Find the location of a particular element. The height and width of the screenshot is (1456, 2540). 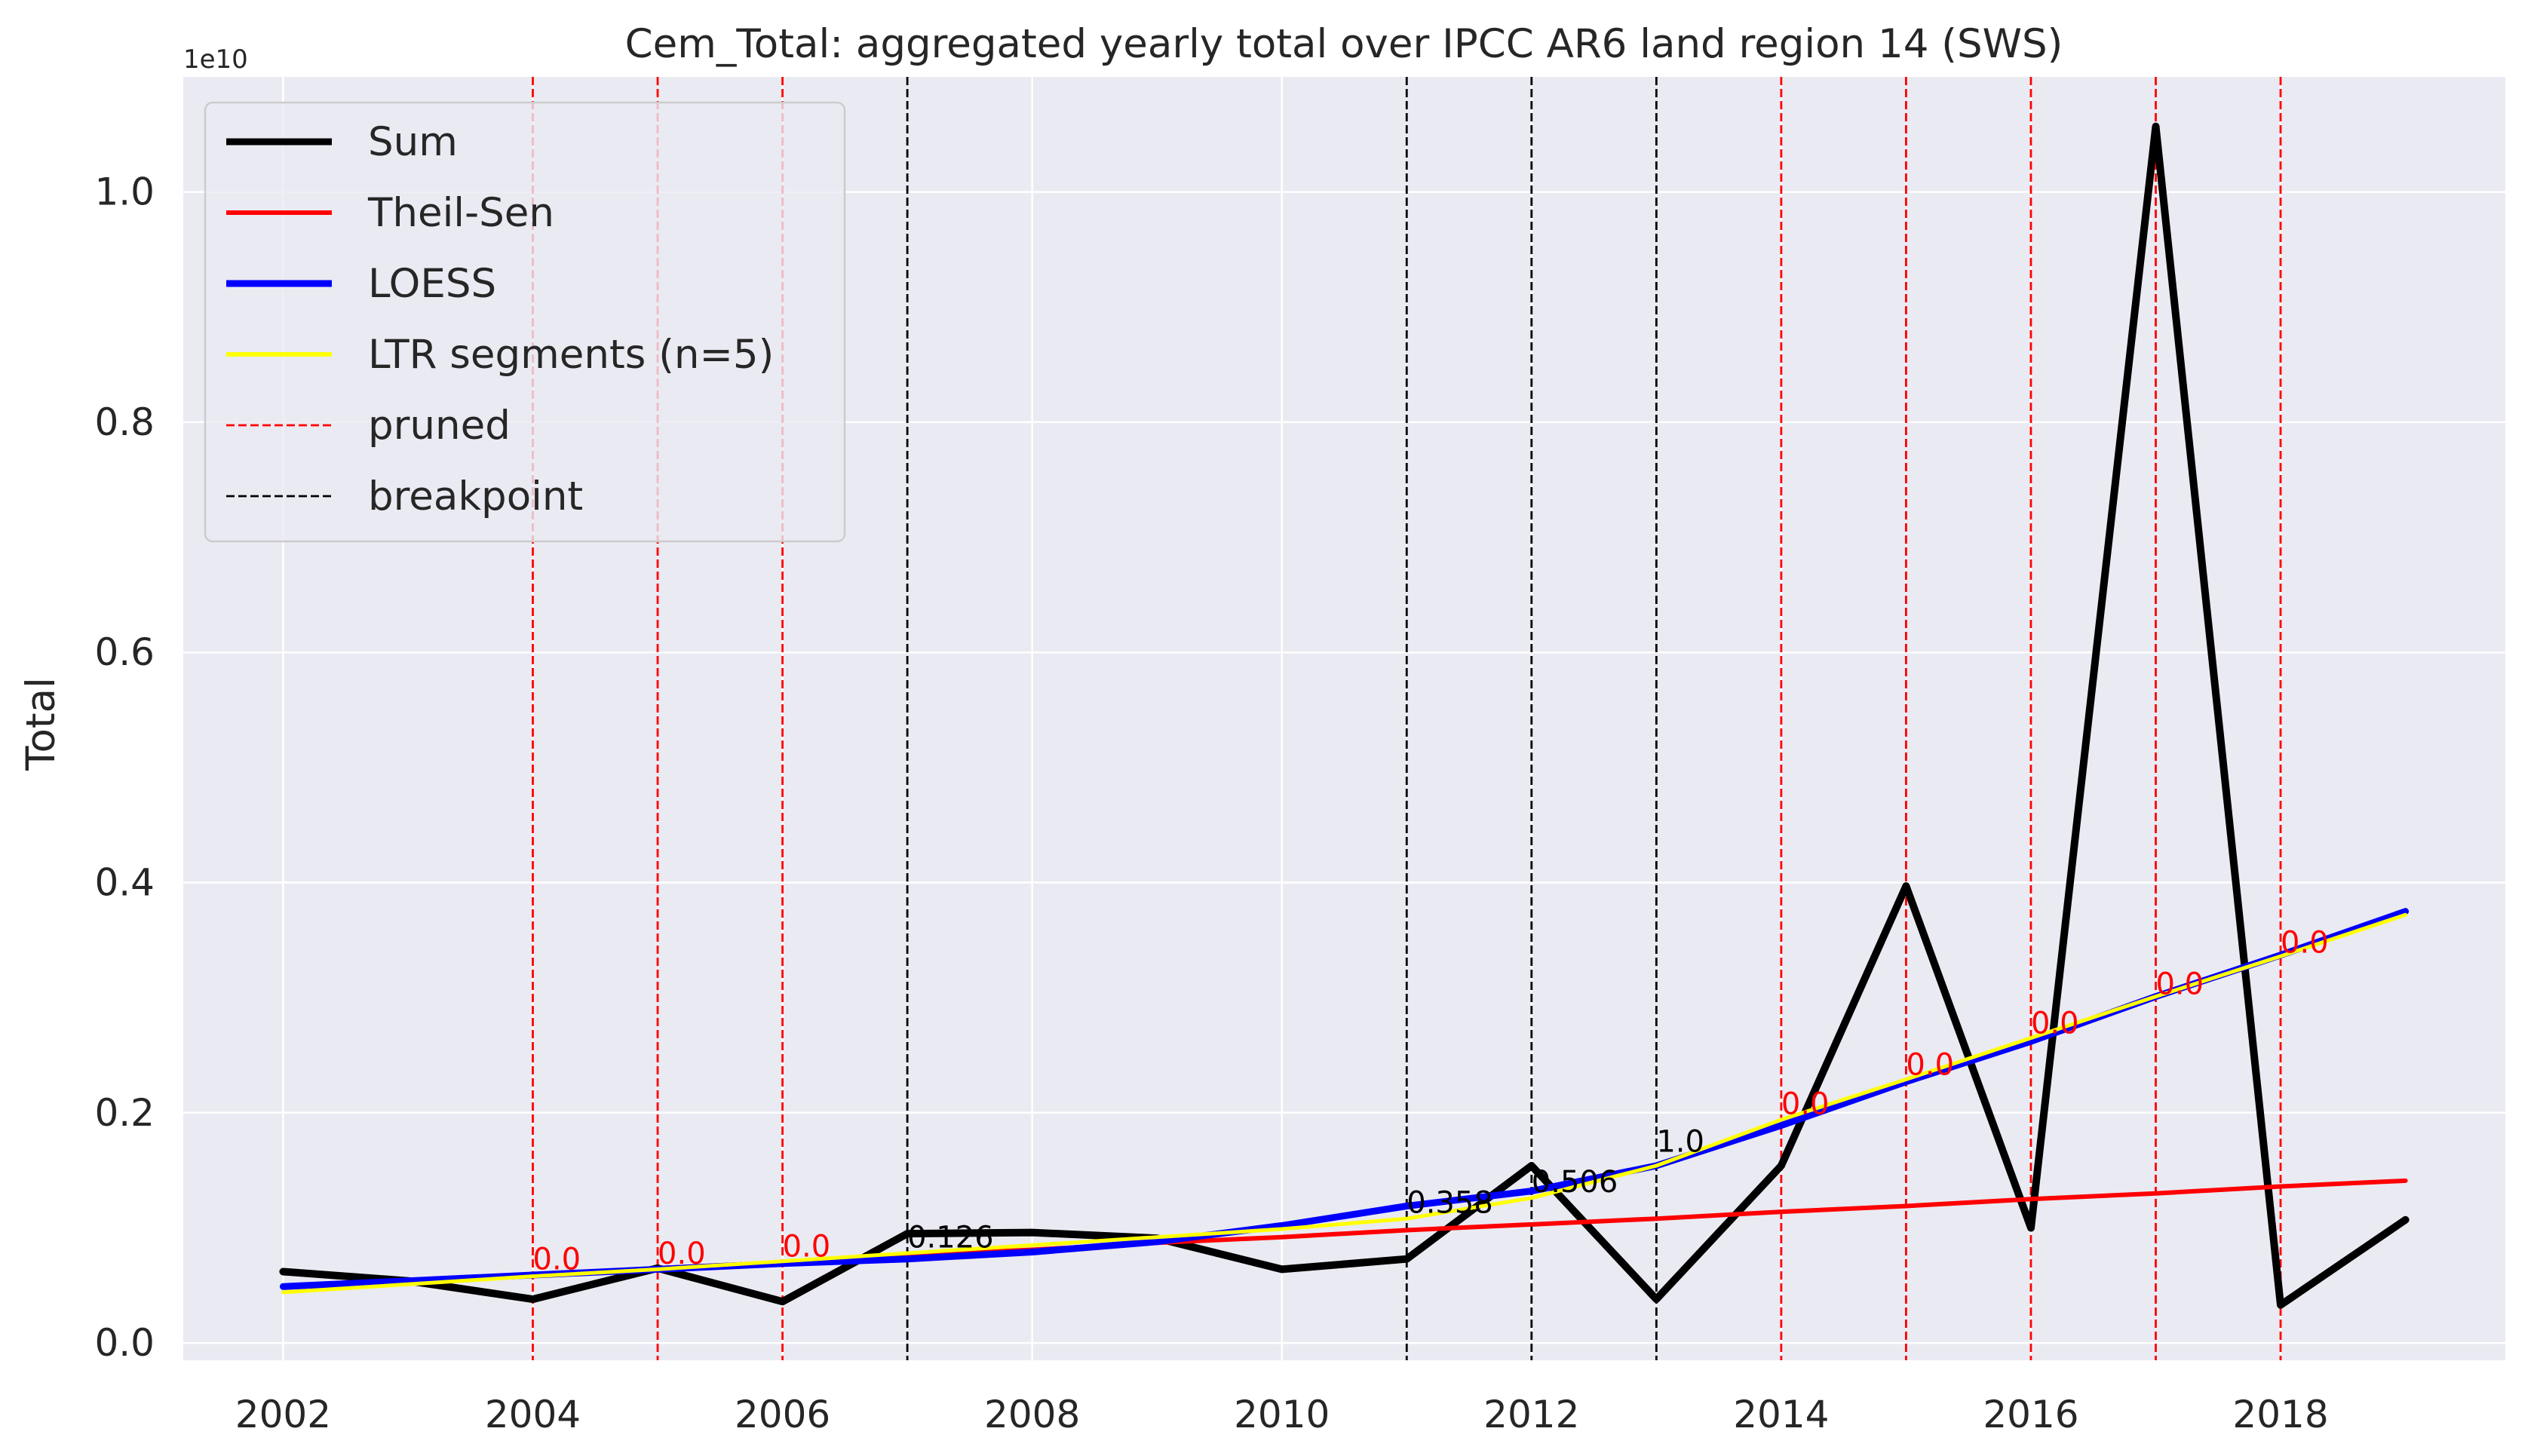

x-tick-label: 2006 is located at coordinates (782, 1414).